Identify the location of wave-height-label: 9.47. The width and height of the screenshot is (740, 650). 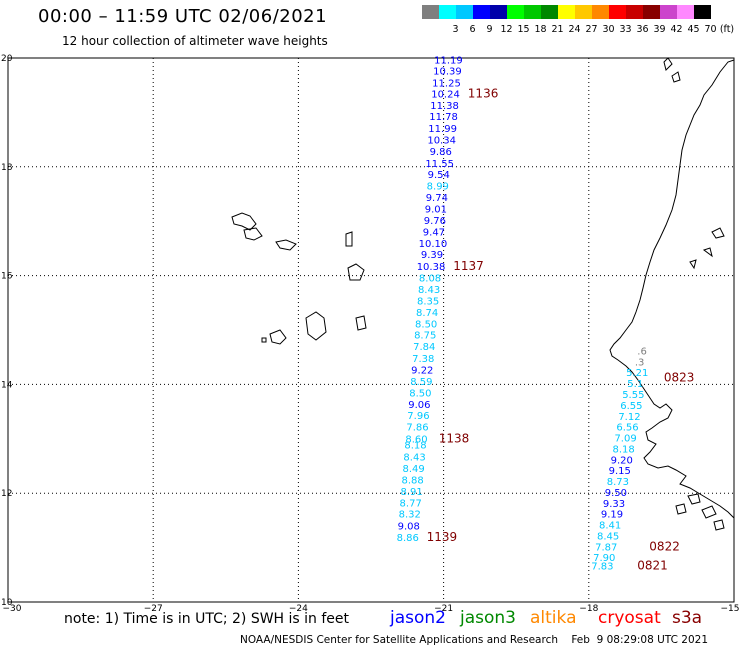
(434, 232).